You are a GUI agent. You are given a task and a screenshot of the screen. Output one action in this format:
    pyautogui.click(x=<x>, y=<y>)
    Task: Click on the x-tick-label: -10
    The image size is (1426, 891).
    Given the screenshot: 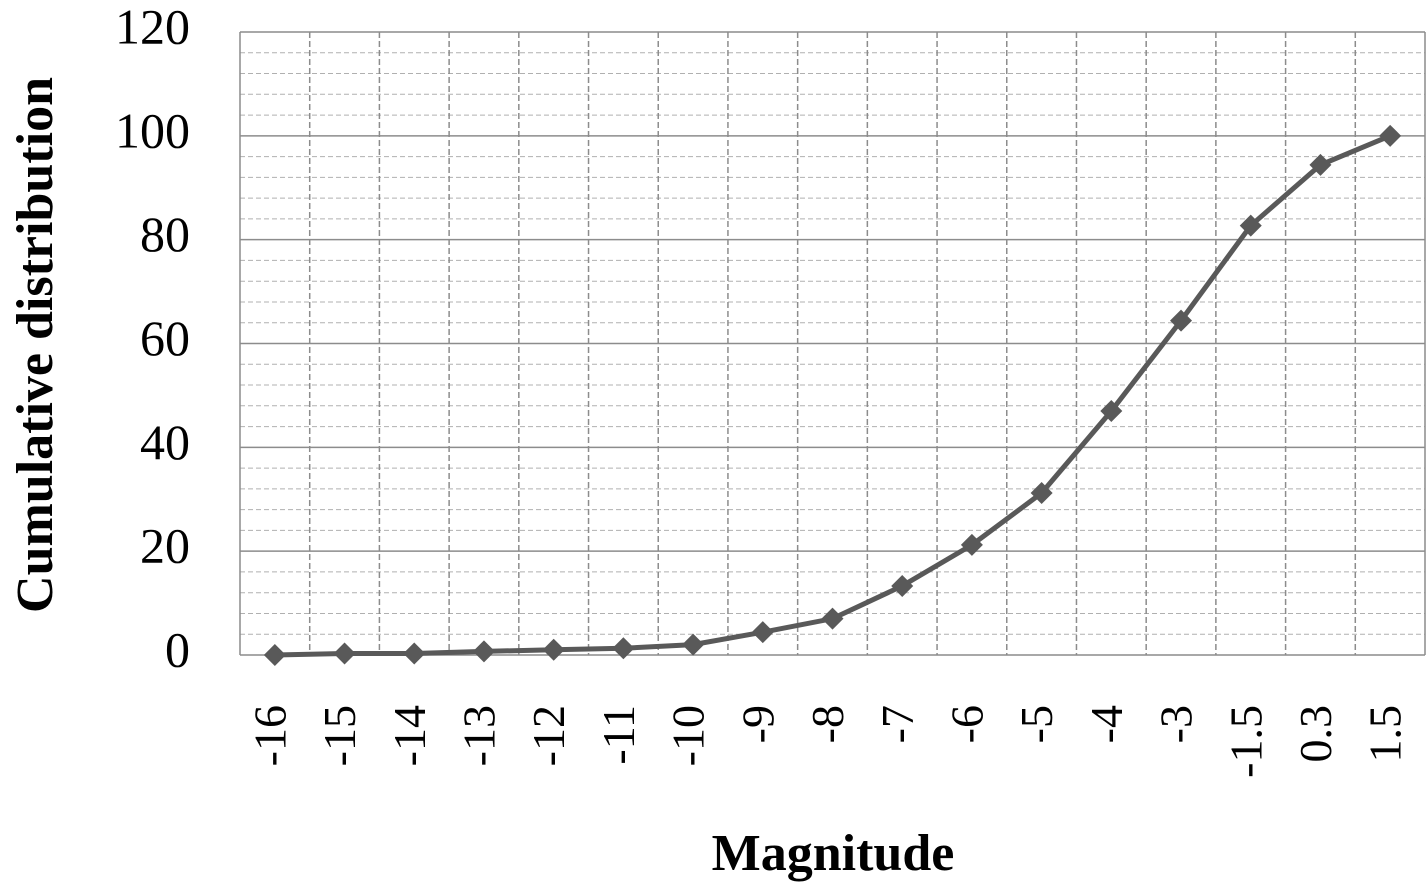 What is the action you would take?
    pyautogui.click(x=688, y=735)
    